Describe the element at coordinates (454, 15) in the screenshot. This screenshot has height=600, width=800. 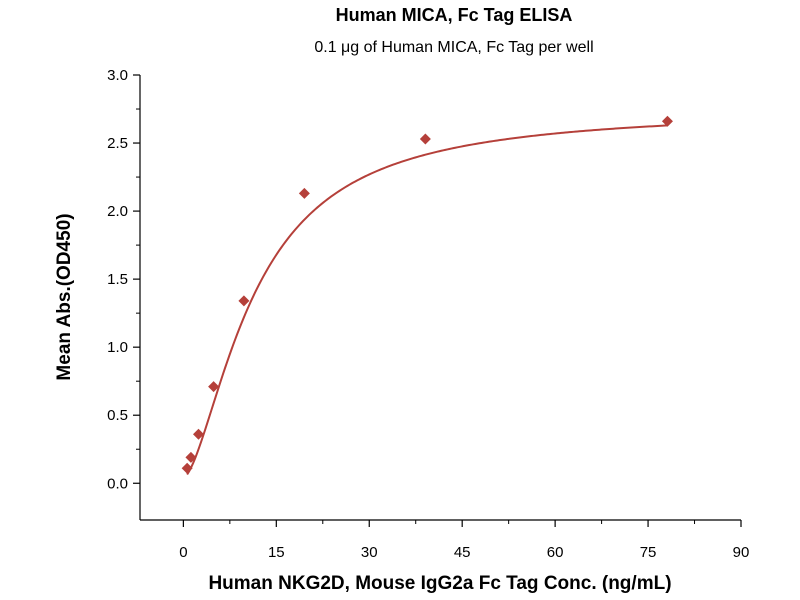
I see `chart-title: Human MICA, Fc Tag ELISA` at that location.